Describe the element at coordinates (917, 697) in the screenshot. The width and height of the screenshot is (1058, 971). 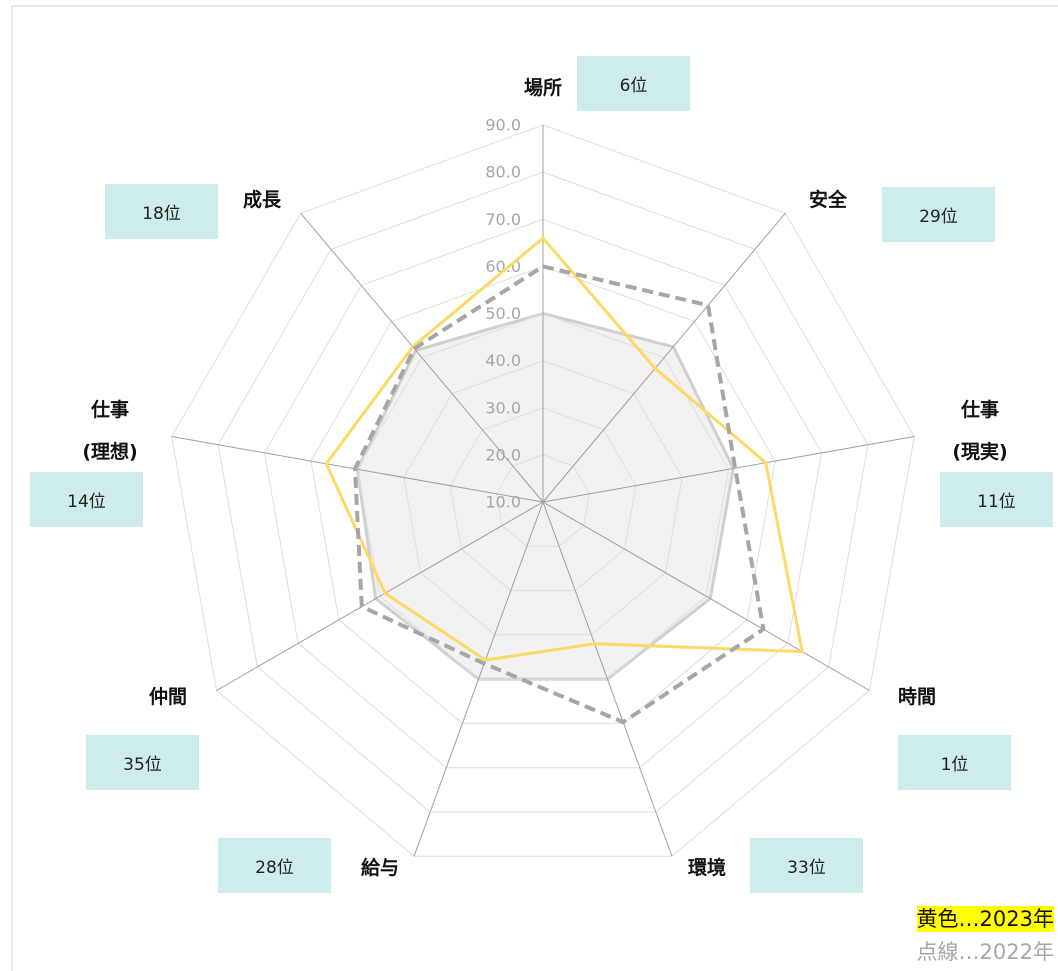
I see `axis-label: 時間` at that location.